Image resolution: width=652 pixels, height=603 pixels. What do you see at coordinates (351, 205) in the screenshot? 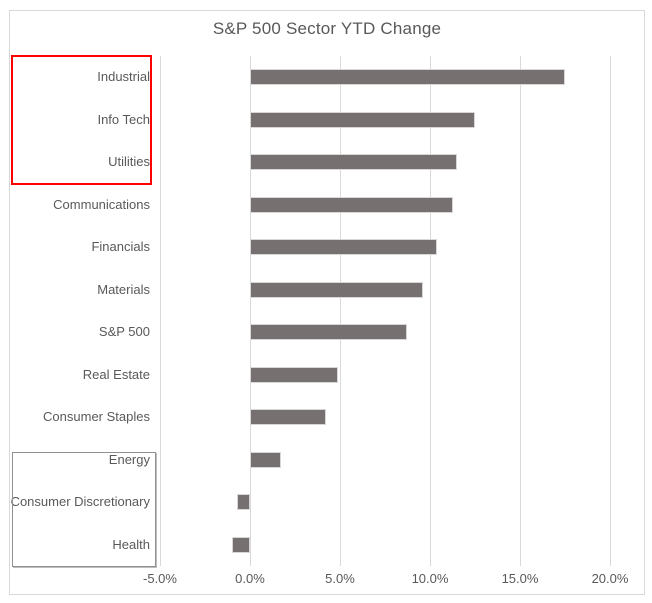
I see `bar-communications` at bounding box center [351, 205].